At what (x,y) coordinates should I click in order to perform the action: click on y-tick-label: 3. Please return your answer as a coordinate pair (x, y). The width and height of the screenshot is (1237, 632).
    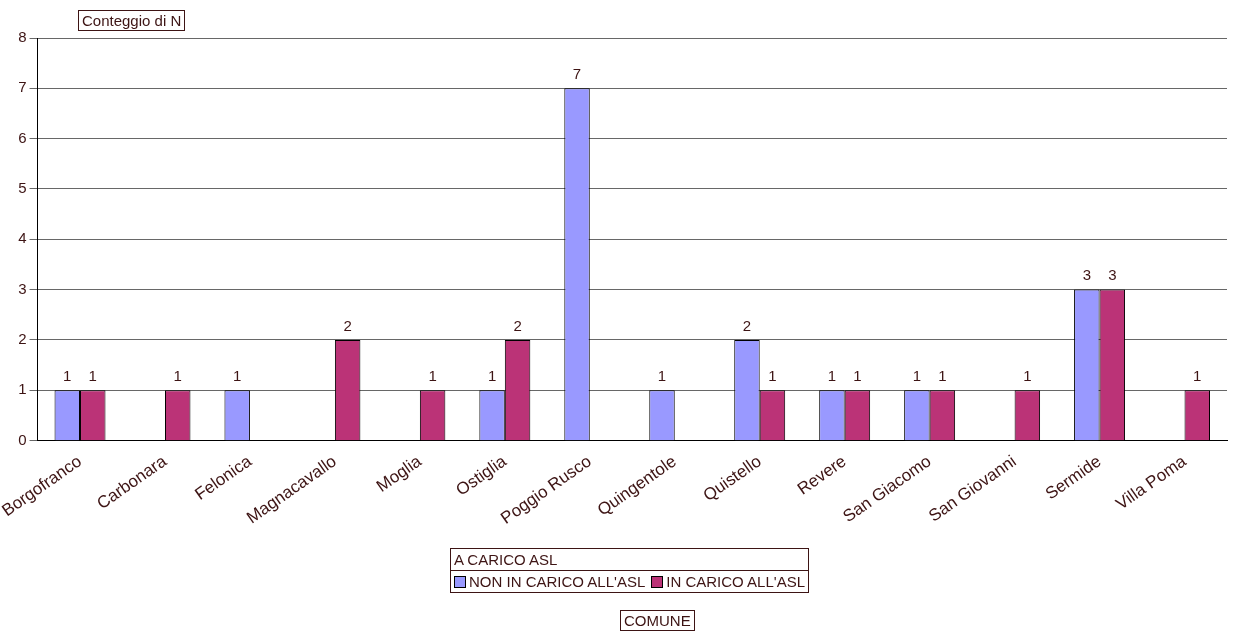
    Looking at the image, I should click on (22, 288).